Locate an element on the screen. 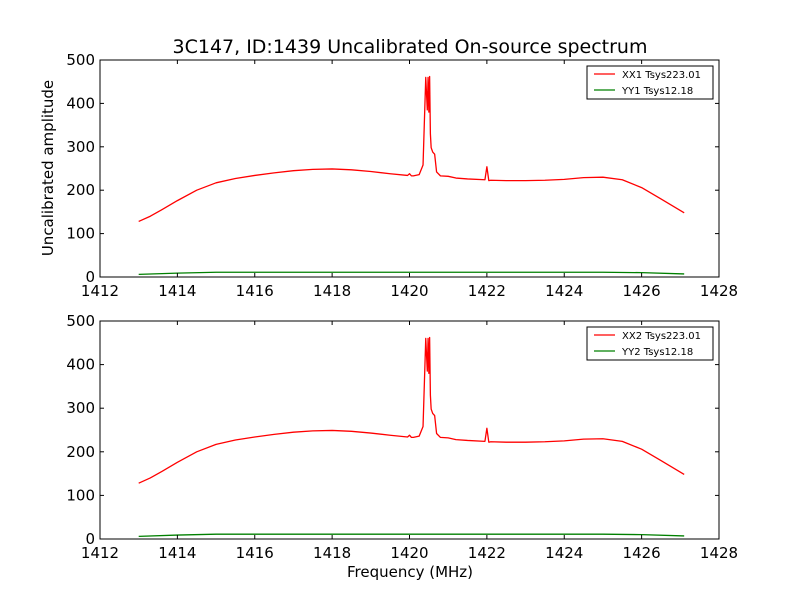  x-axis-label: Frequency (MHz) is located at coordinates (410, 572).